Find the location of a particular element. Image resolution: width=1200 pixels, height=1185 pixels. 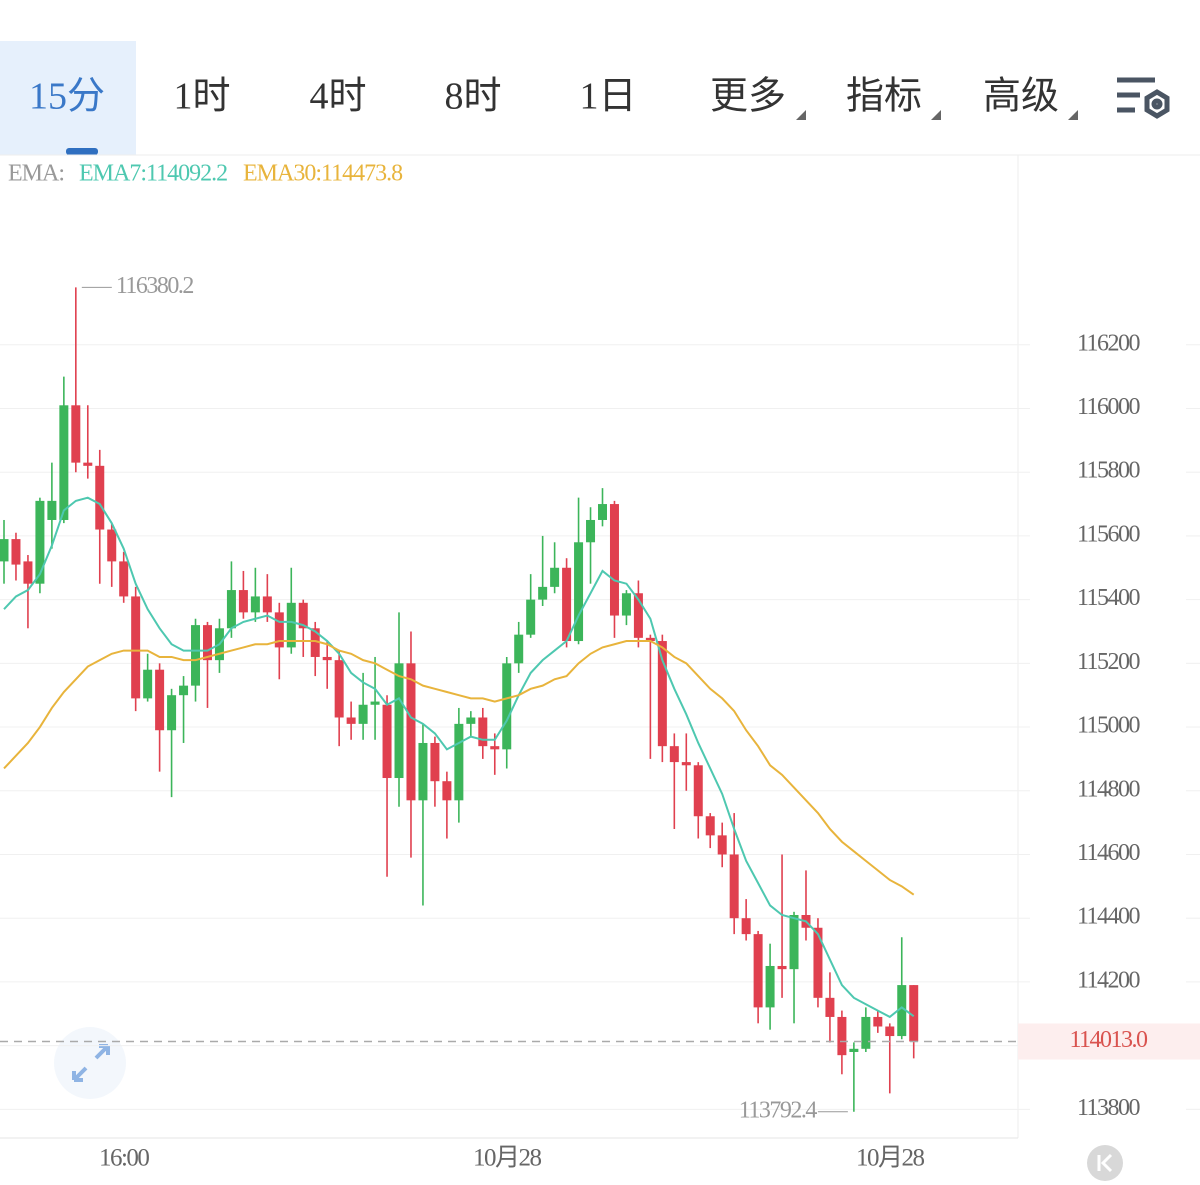

selected-tab-bg is located at coordinates (68, 98).